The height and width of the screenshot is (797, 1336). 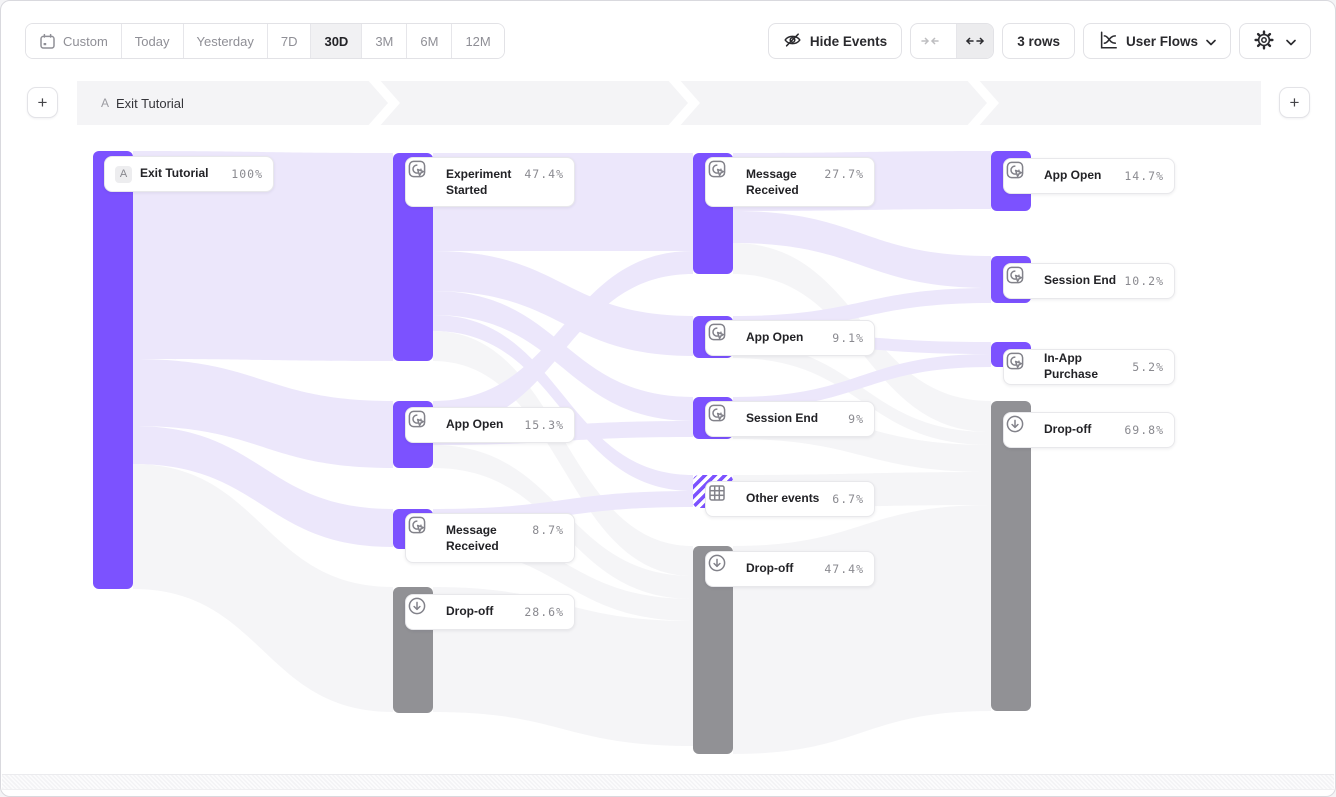 I want to click on node-card-message-received: Message Received 8.7%, so click(x=490, y=538).